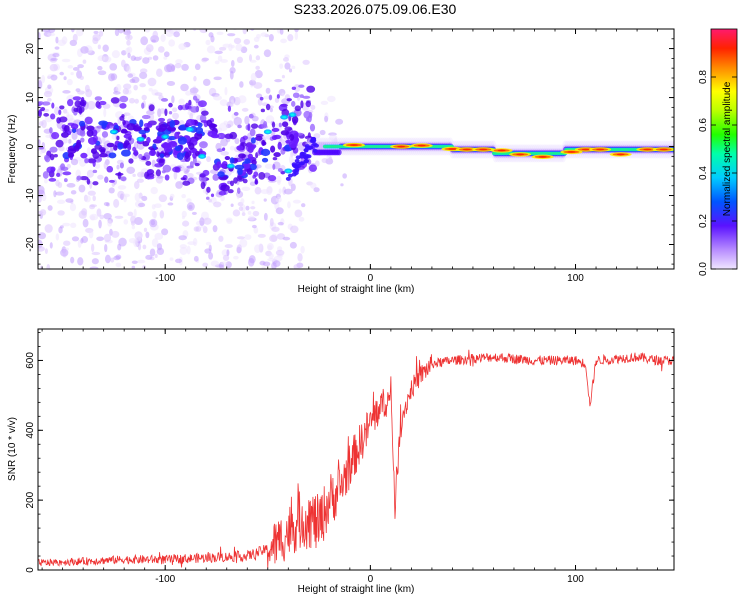 The width and height of the screenshot is (750, 600). Describe the element at coordinates (371, 278) in the screenshot. I see `spectrogram-xtick-label: 0` at that location.